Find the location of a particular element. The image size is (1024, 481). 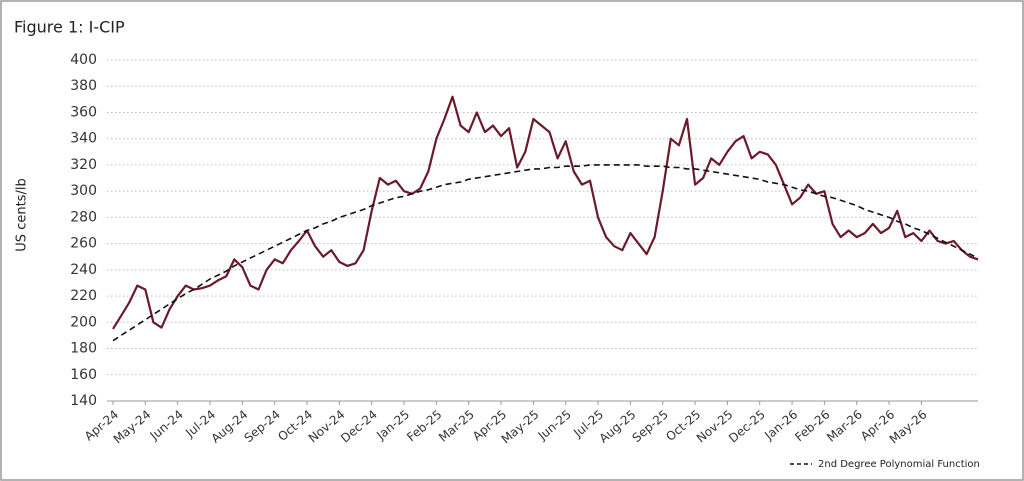

legend-label: 2nd Degree Polynomial Function is located at coordinates (899, 464).